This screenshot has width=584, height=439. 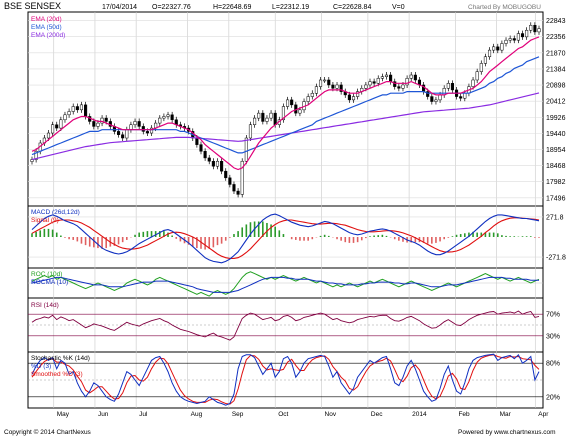 I want to click on x-tick-label-2014: 2014, so click(x=419, y=414).